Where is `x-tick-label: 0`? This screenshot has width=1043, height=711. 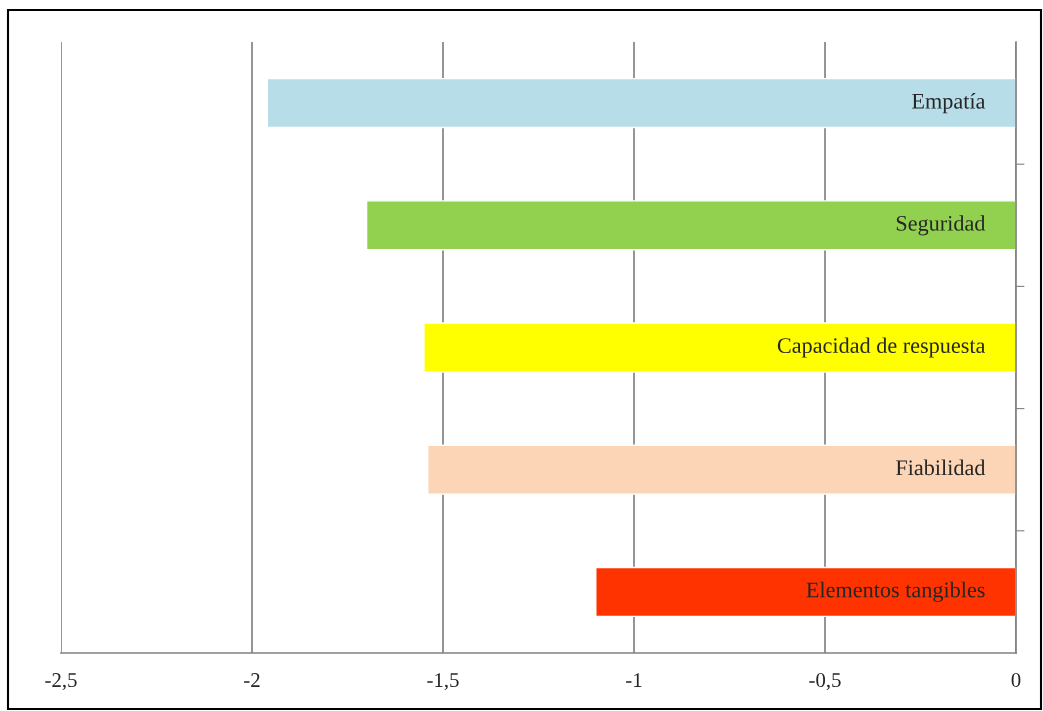 x-tick-label: 0 is located at coordinates (1016, 680).